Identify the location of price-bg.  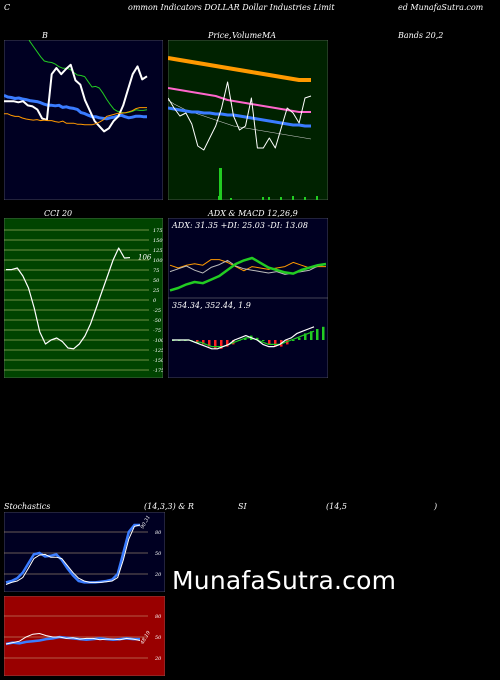
(248, 120).